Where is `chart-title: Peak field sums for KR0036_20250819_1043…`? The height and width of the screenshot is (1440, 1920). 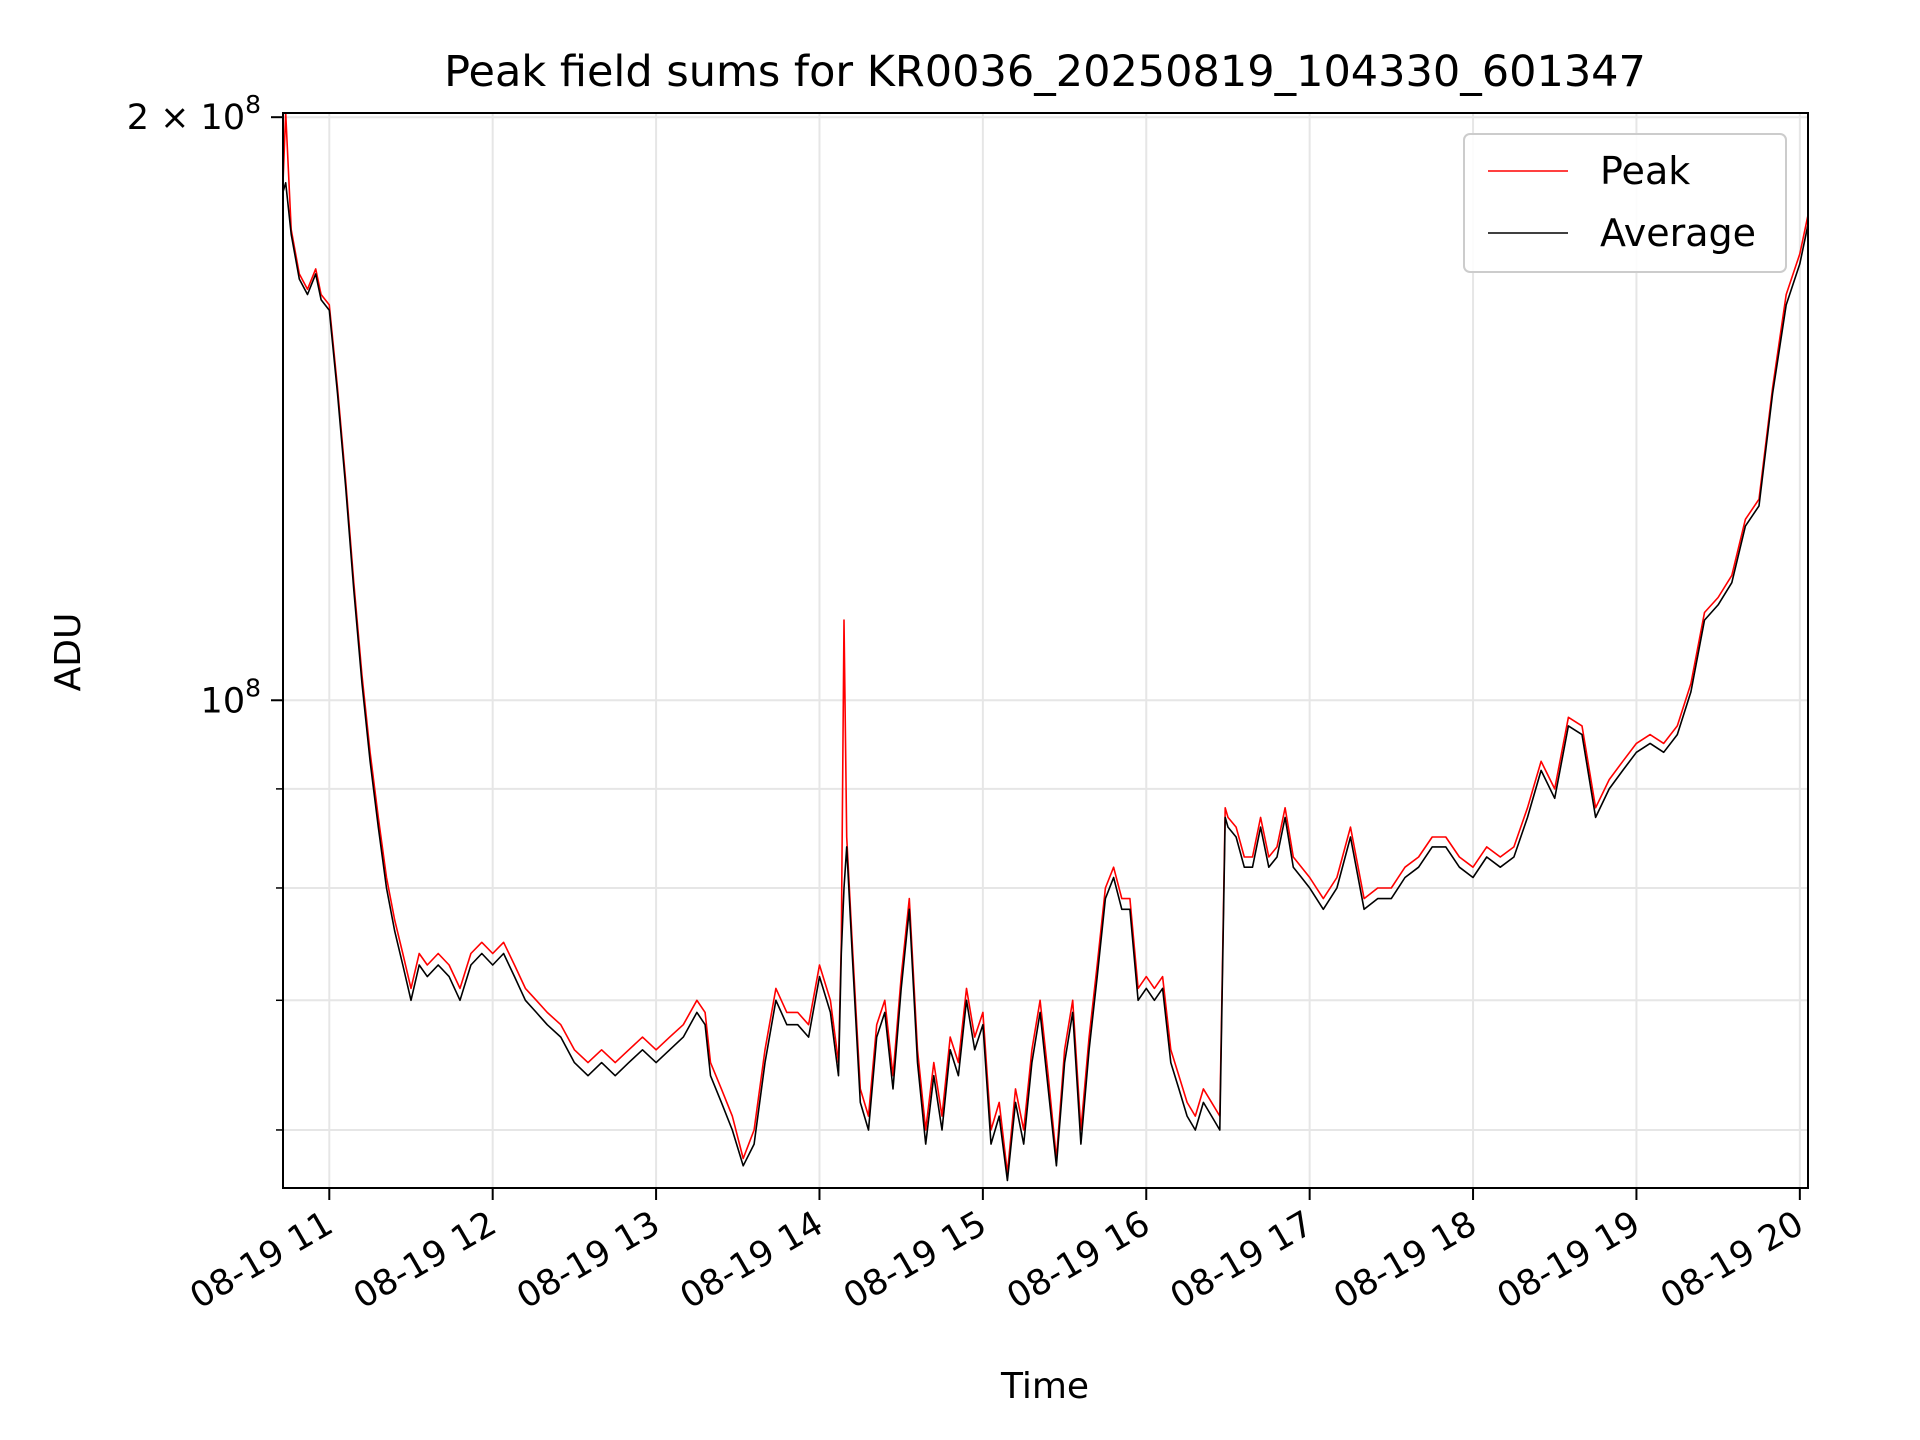 chart-title: Peak field sums for KR0036_20250819_1043… is located at coordinates (1045, 72).